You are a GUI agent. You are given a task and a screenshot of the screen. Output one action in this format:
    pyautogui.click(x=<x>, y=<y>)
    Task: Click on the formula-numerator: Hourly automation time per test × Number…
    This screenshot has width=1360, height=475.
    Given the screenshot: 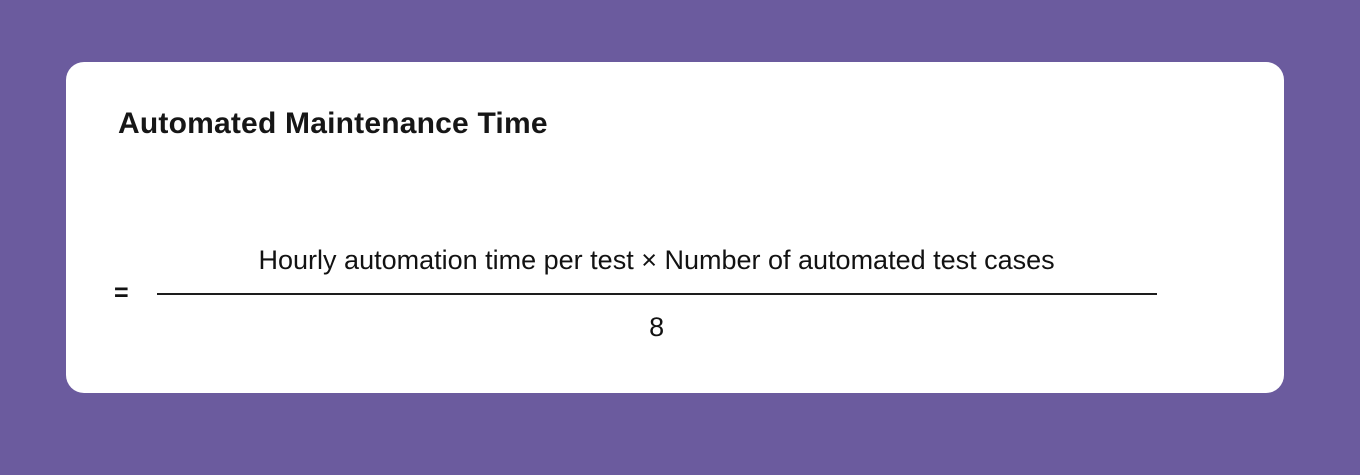 What is the action you would take?
    pyautogui.click(x=656, y=260)
    